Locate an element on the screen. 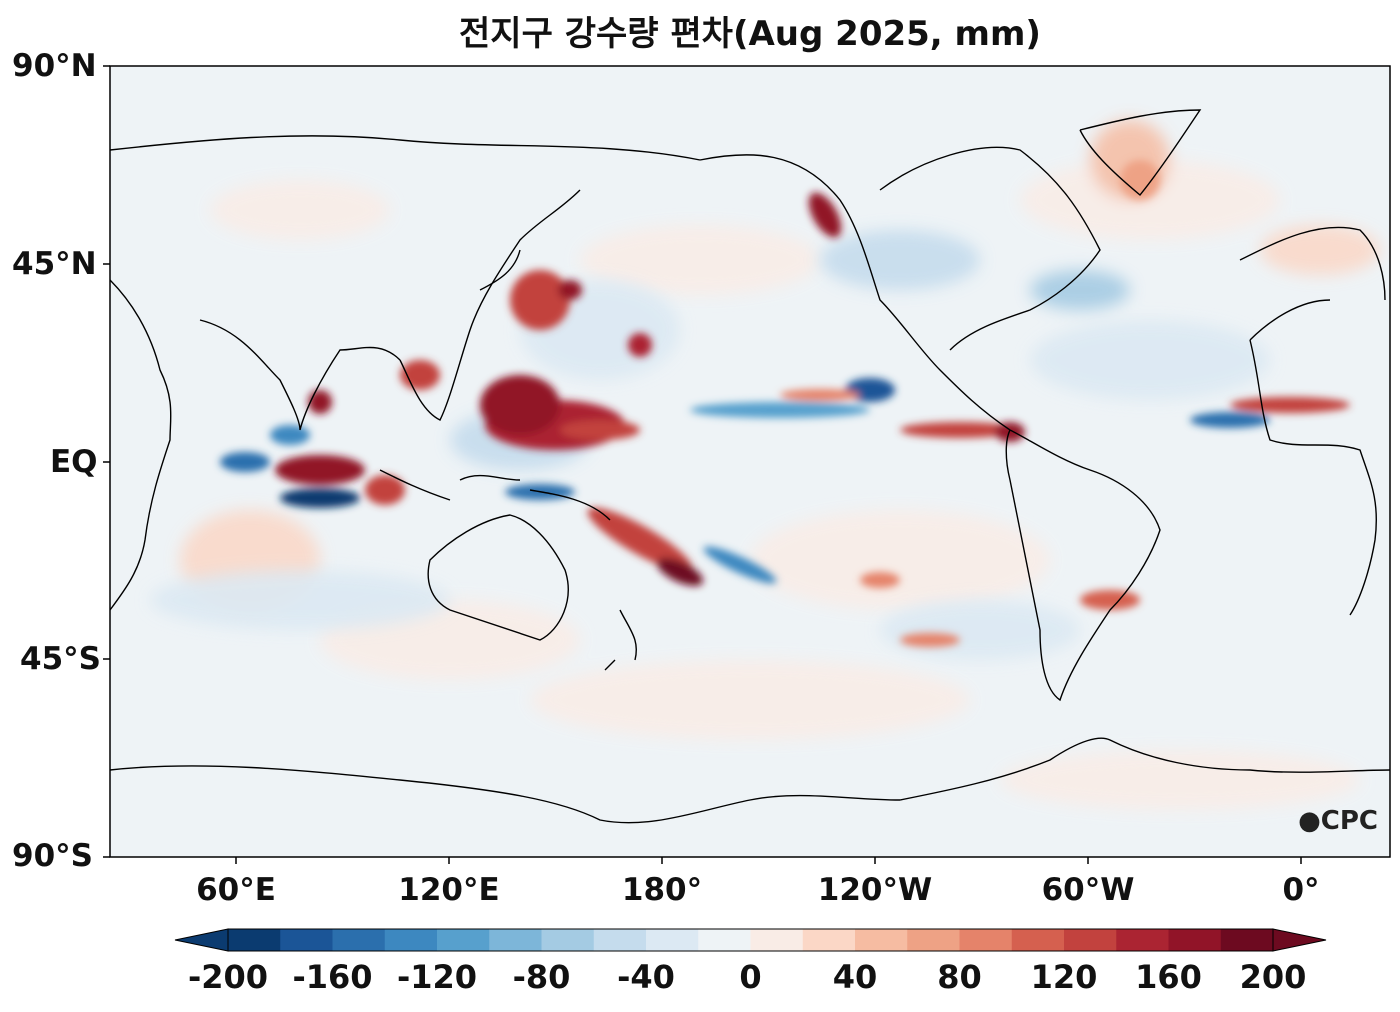  logo-text: CPC is located at coordinates (1349, 821).